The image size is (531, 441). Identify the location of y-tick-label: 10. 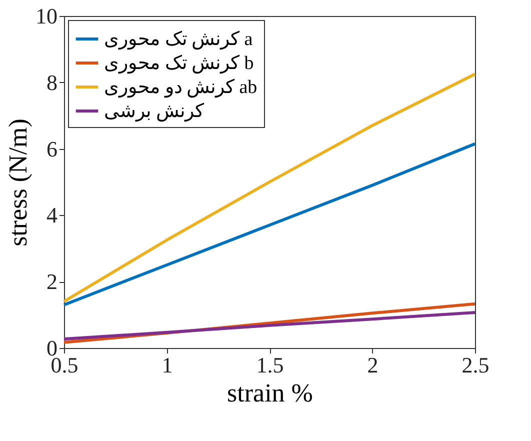
(47, 16).